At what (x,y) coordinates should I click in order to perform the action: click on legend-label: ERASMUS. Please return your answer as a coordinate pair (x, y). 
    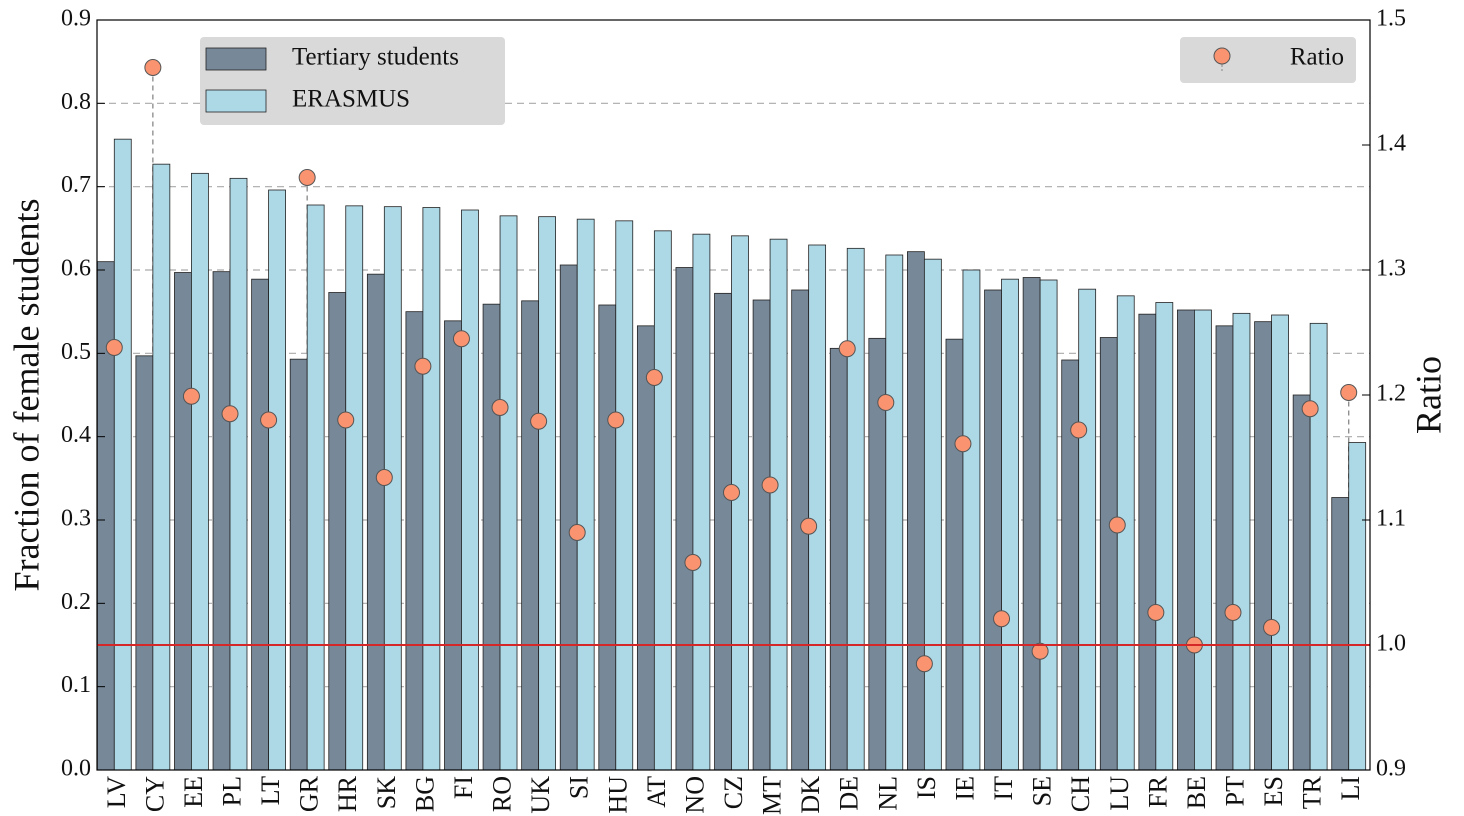
    Looking at the image, I should click on (351, 99).